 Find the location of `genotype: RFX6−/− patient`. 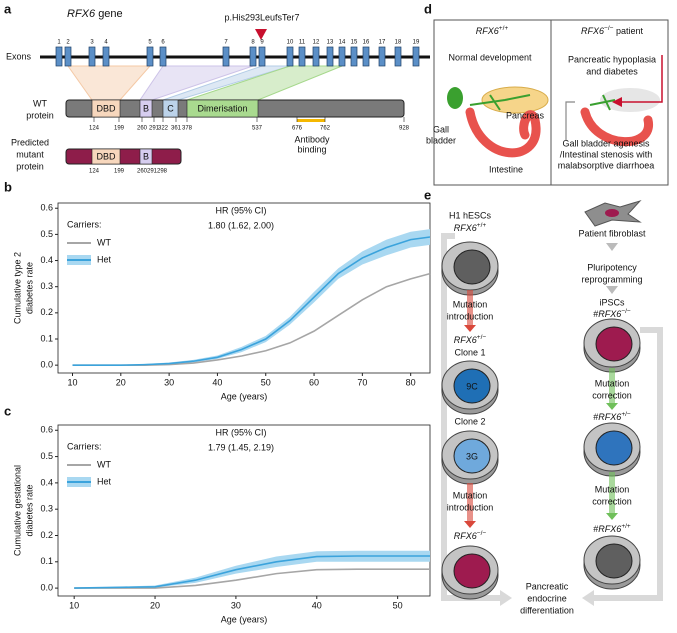

genotype: RFX6−/− patient is located at coordinates (612, 31).